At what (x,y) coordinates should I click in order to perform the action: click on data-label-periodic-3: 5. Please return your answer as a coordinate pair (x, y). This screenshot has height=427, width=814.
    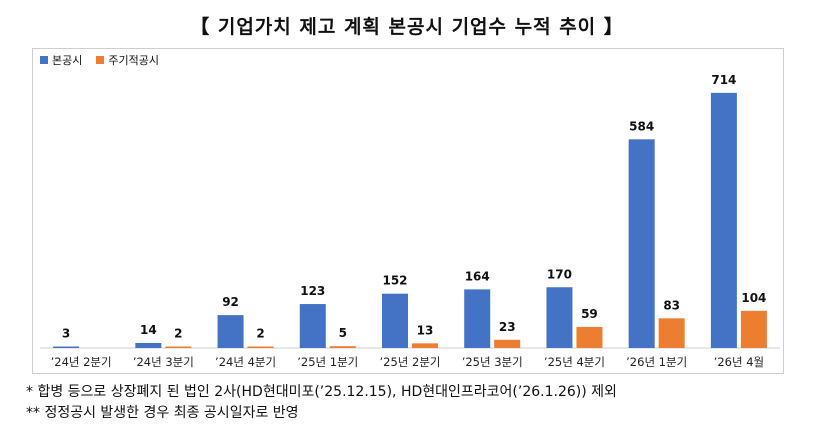
    Looking at the image, I should click on (343, 333).